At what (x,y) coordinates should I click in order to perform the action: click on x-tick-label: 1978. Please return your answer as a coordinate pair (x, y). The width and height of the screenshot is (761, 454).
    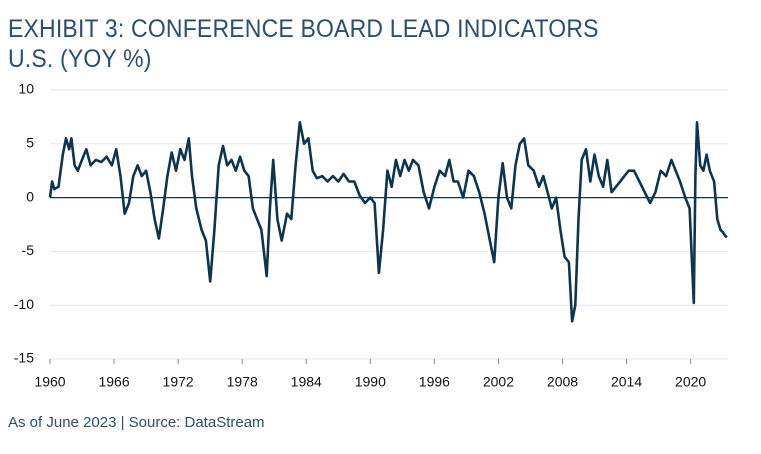
    Looking at the image, I should click on (242, 382).